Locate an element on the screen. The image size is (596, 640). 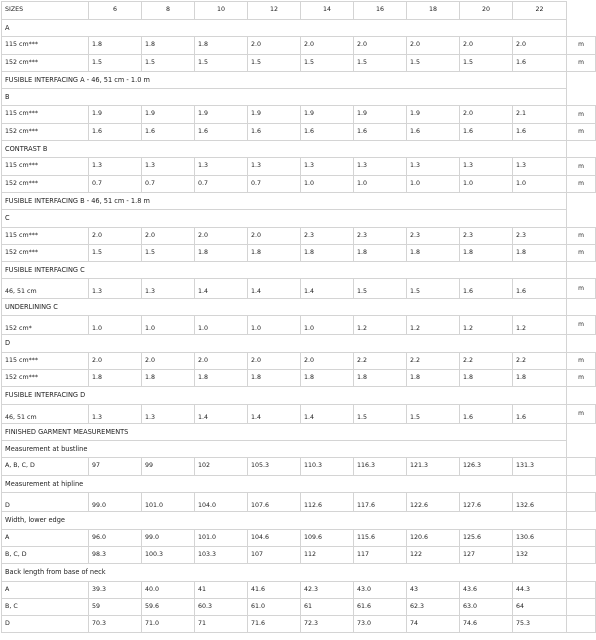
size-header: 12 is located at coordinates (274, 10).